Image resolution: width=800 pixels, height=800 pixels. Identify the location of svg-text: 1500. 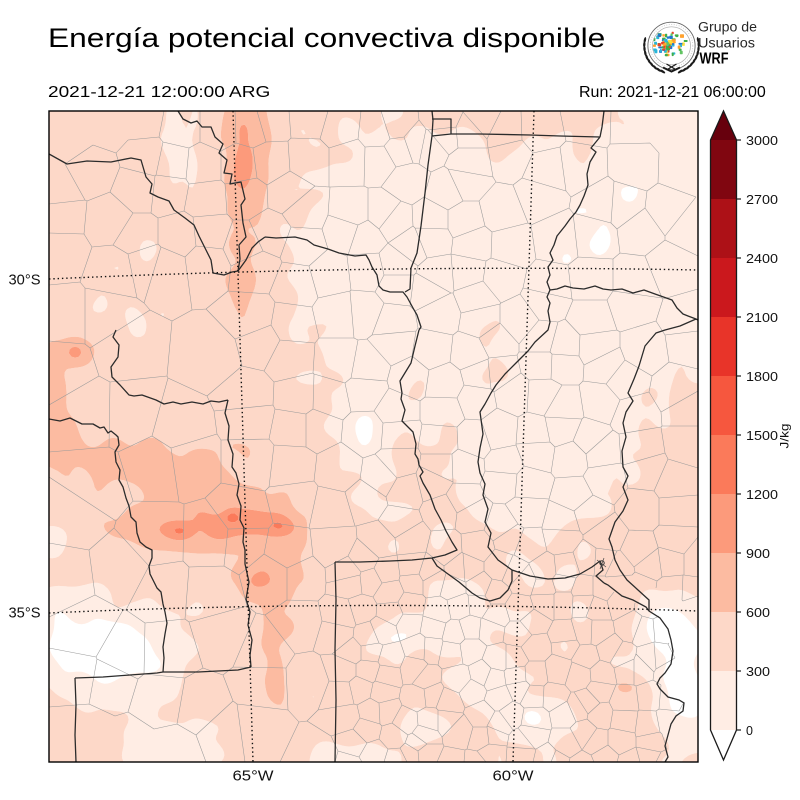
(762, 436).